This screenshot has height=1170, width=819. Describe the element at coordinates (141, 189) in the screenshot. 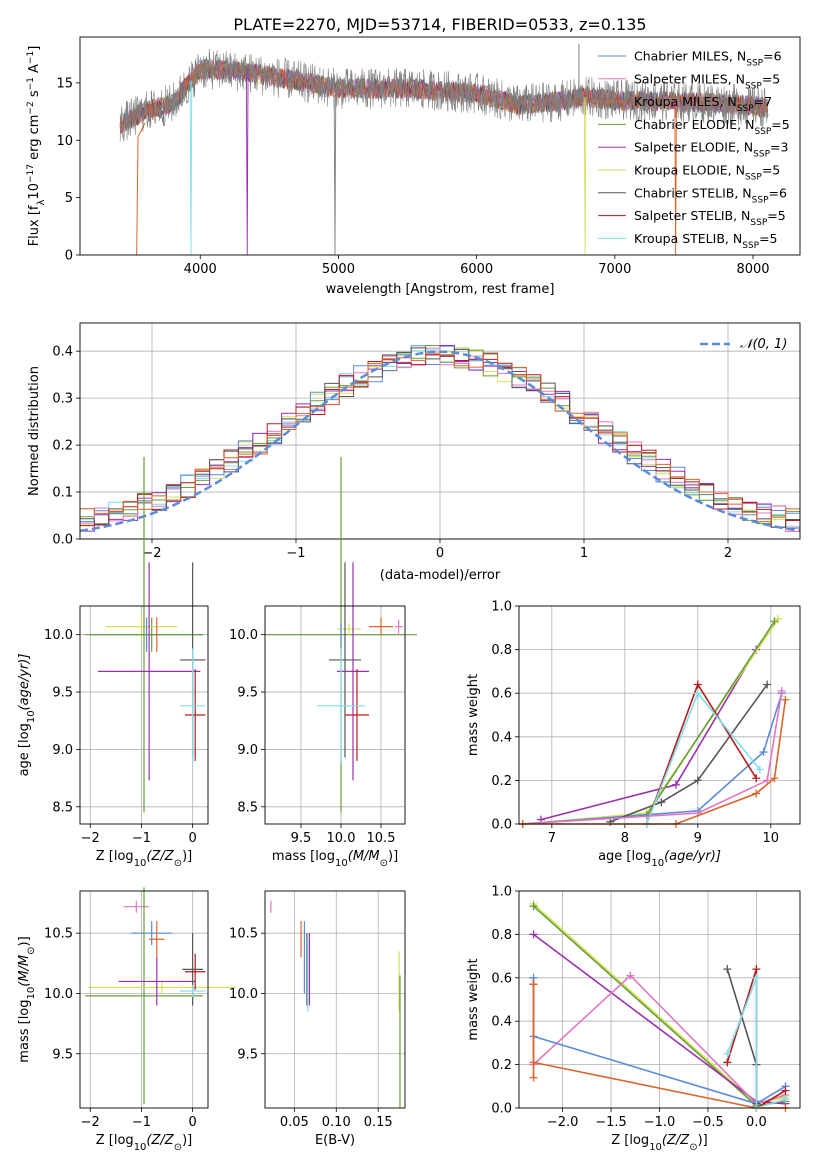

I see `model-edge` at that location.